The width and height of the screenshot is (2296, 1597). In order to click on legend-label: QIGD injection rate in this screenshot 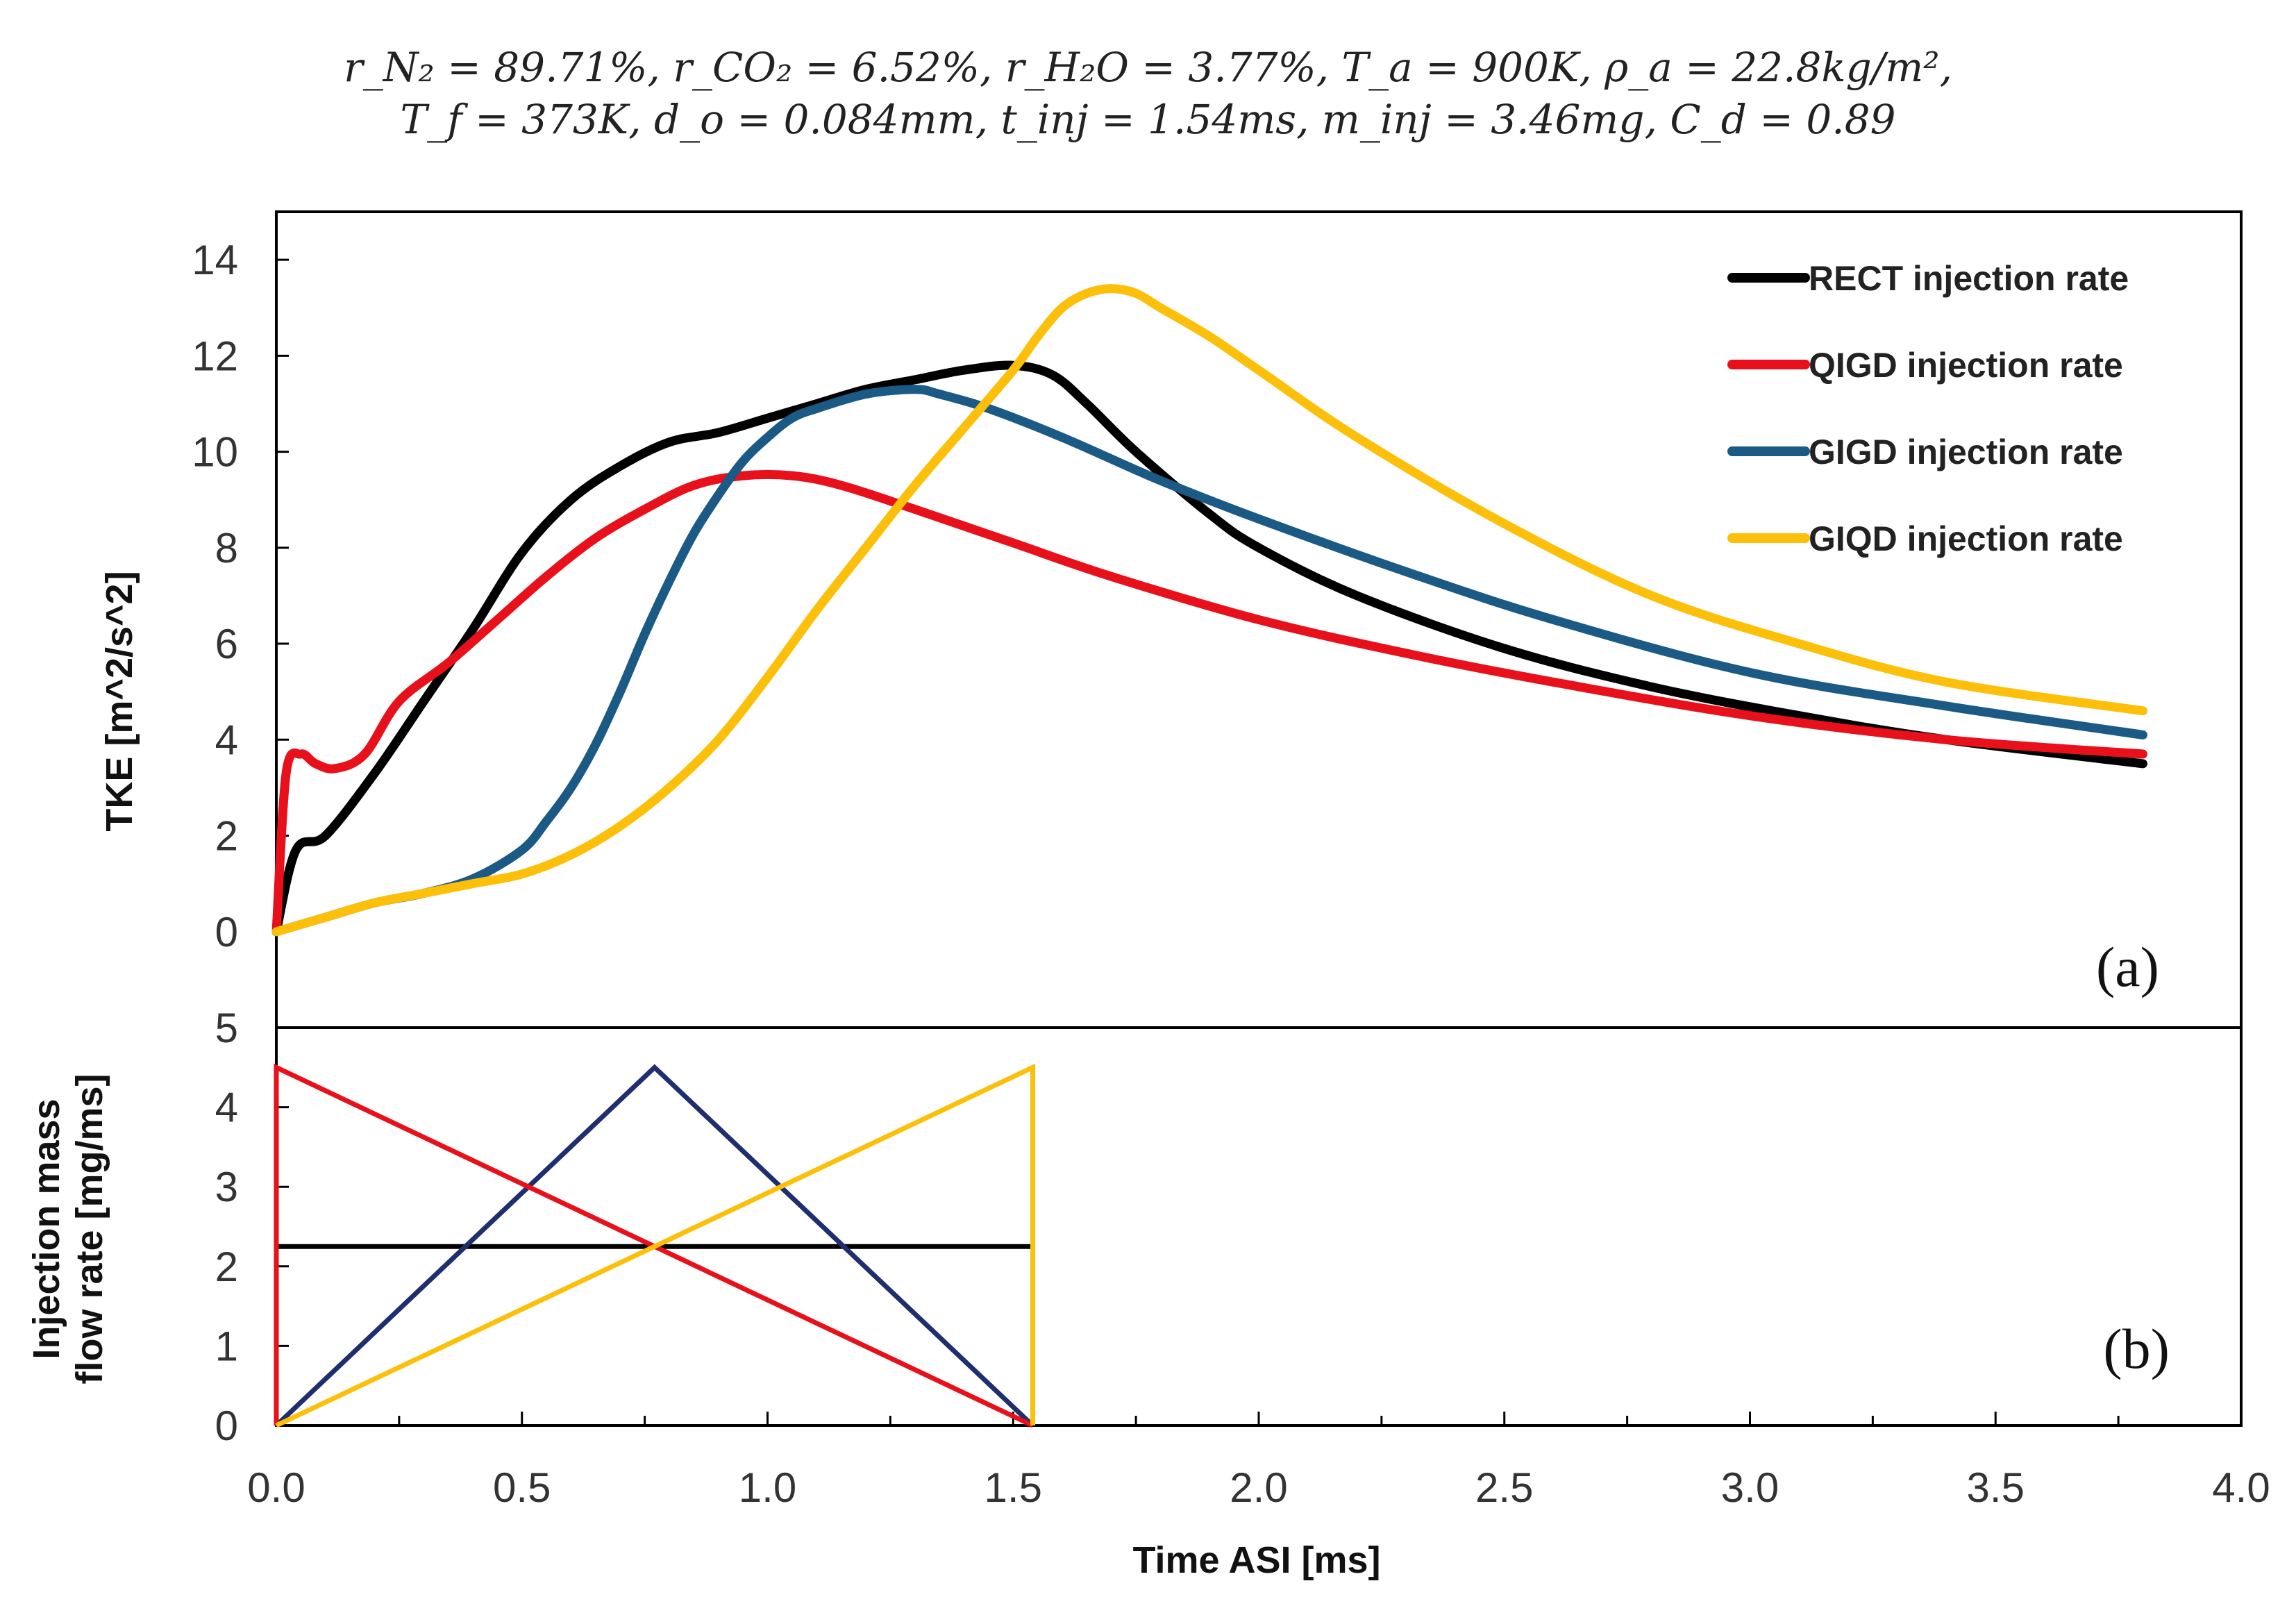, I will do `click(1966, 366)`.